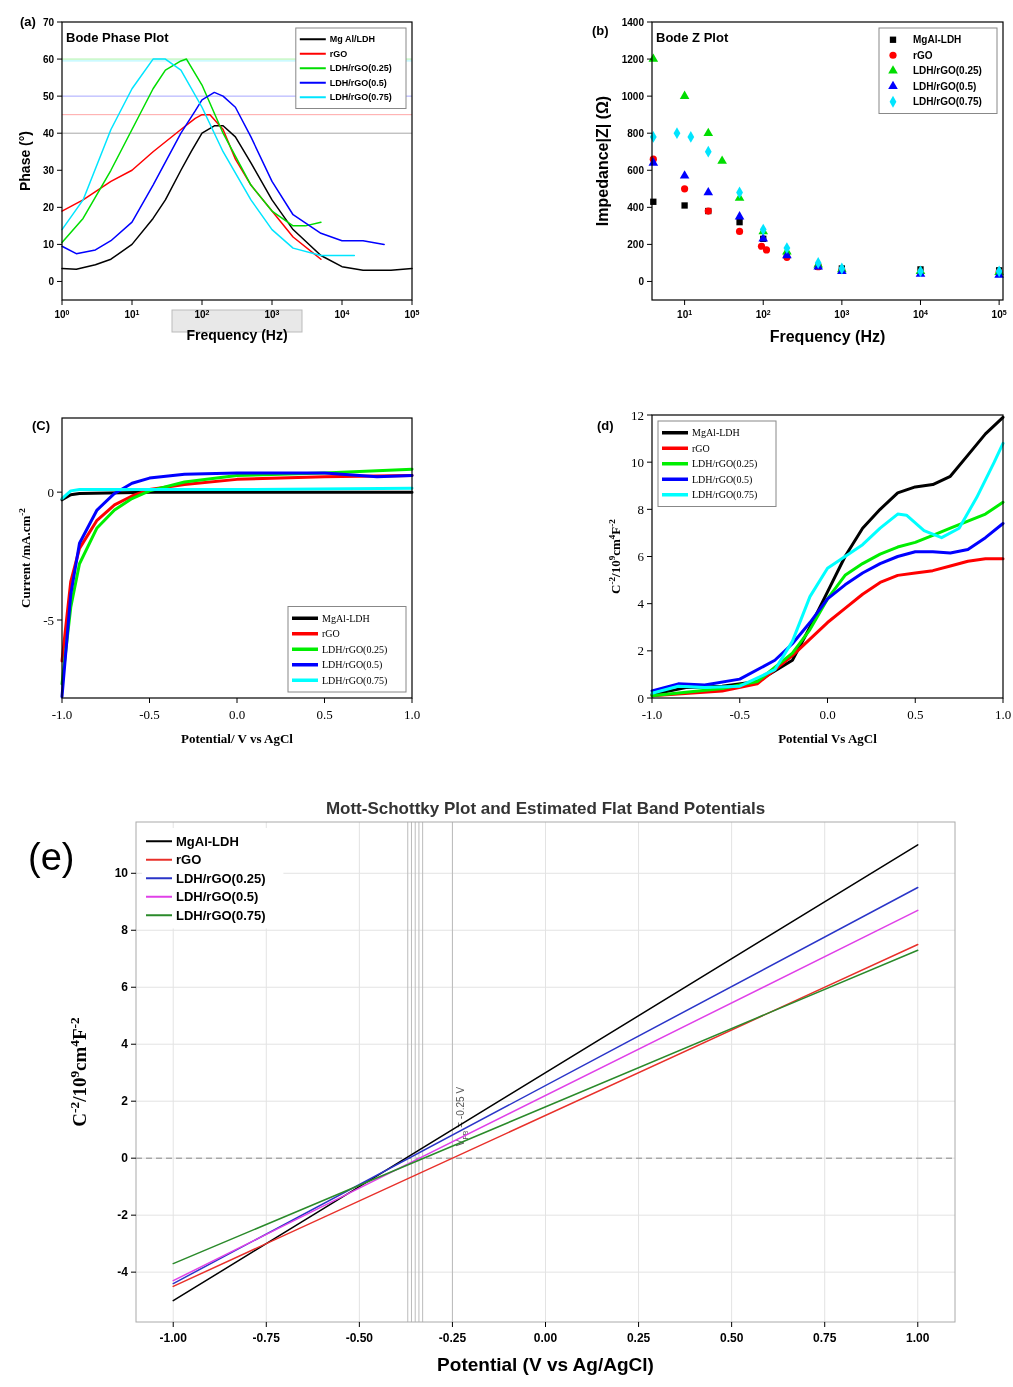  What do you see at coordinates (636, 244) in the screenshot?
I see `y-tick-label: 200` at bounding box center [636, 244].